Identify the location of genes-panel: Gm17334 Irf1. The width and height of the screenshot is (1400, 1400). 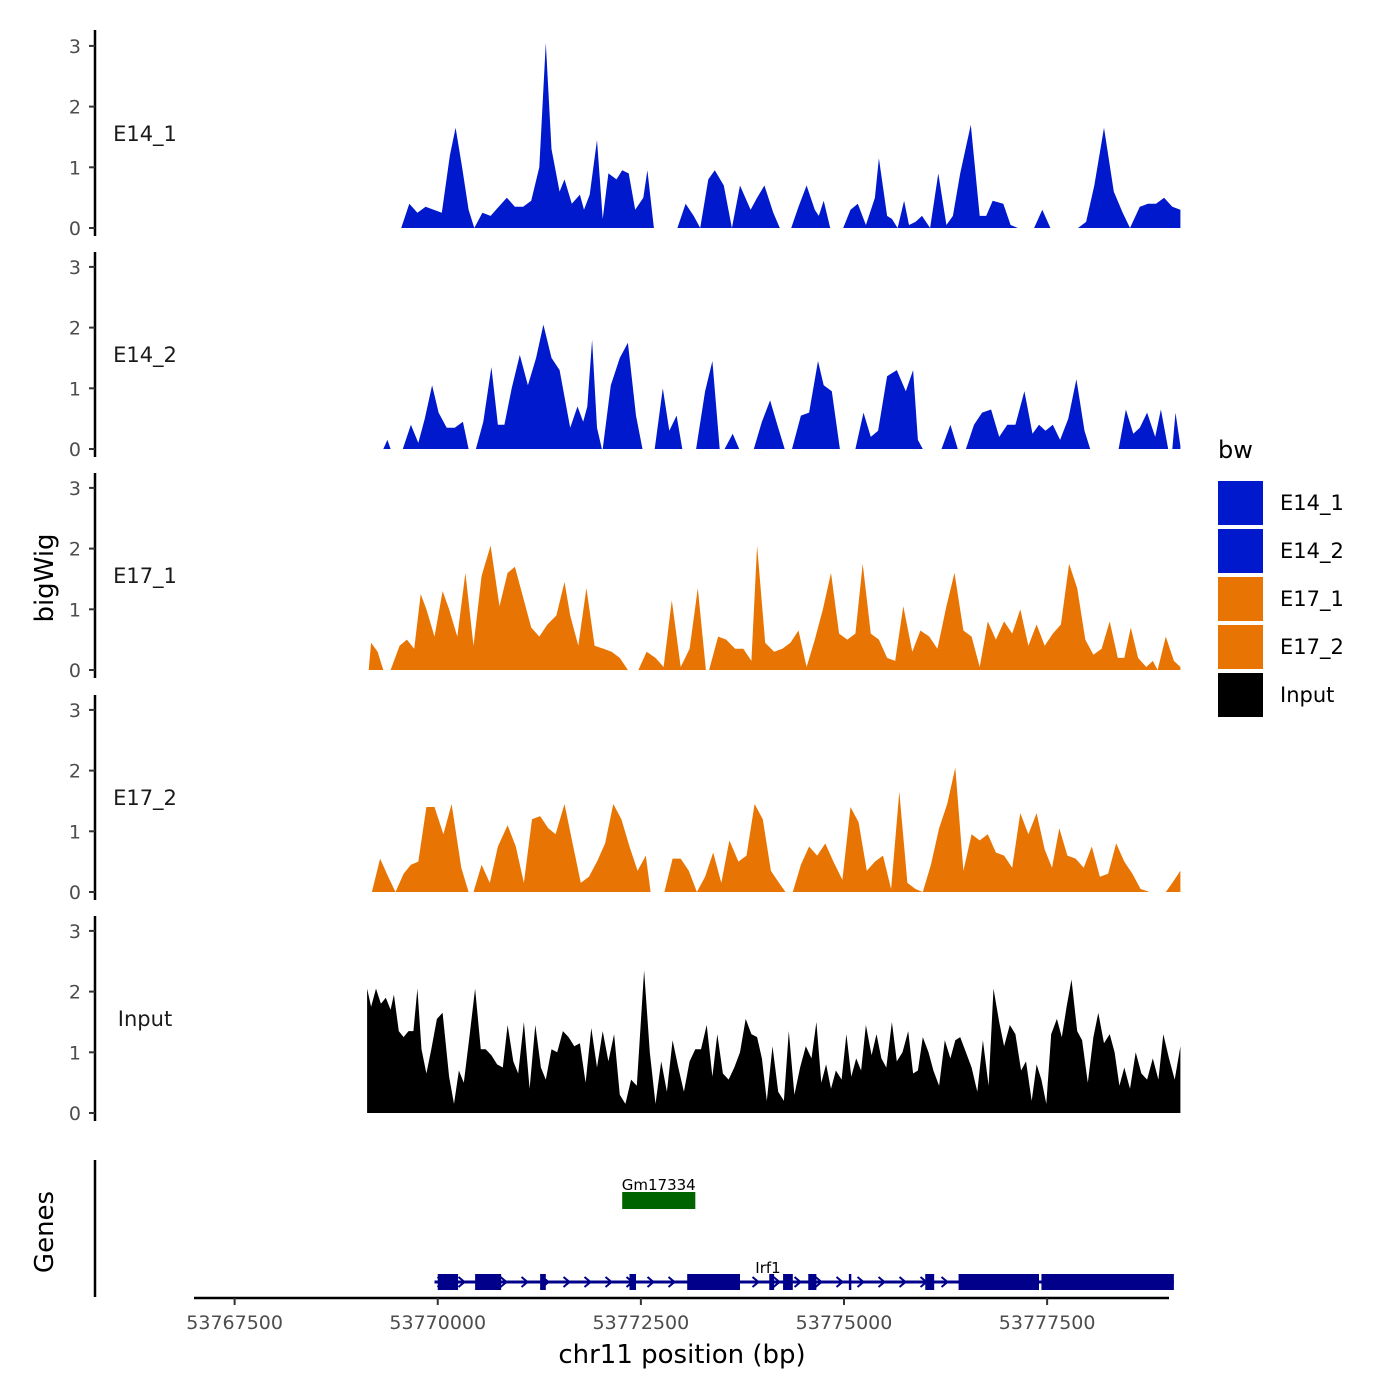
(633, 1228).